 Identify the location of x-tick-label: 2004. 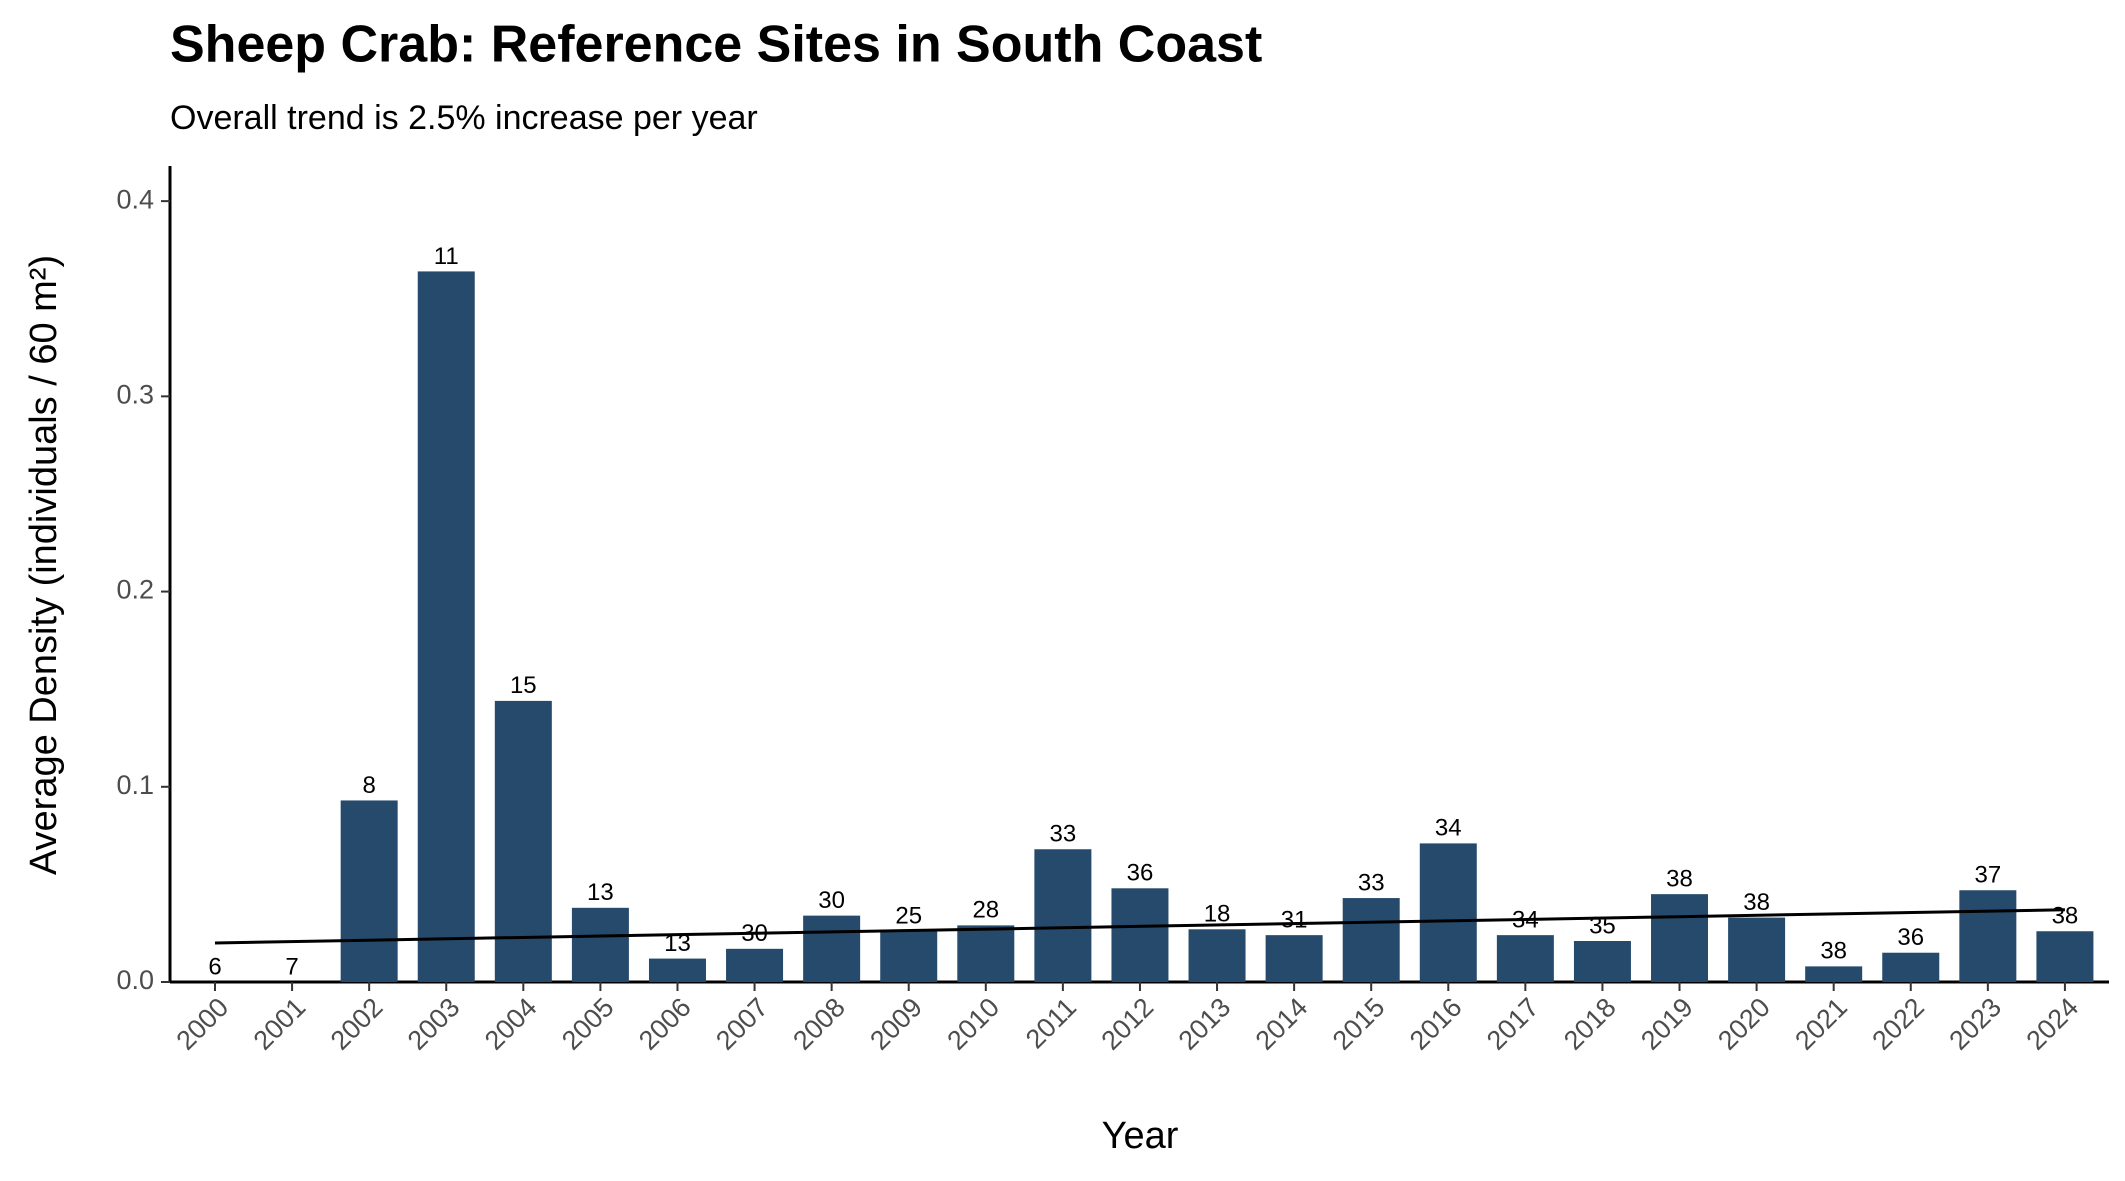
(511, 1024).